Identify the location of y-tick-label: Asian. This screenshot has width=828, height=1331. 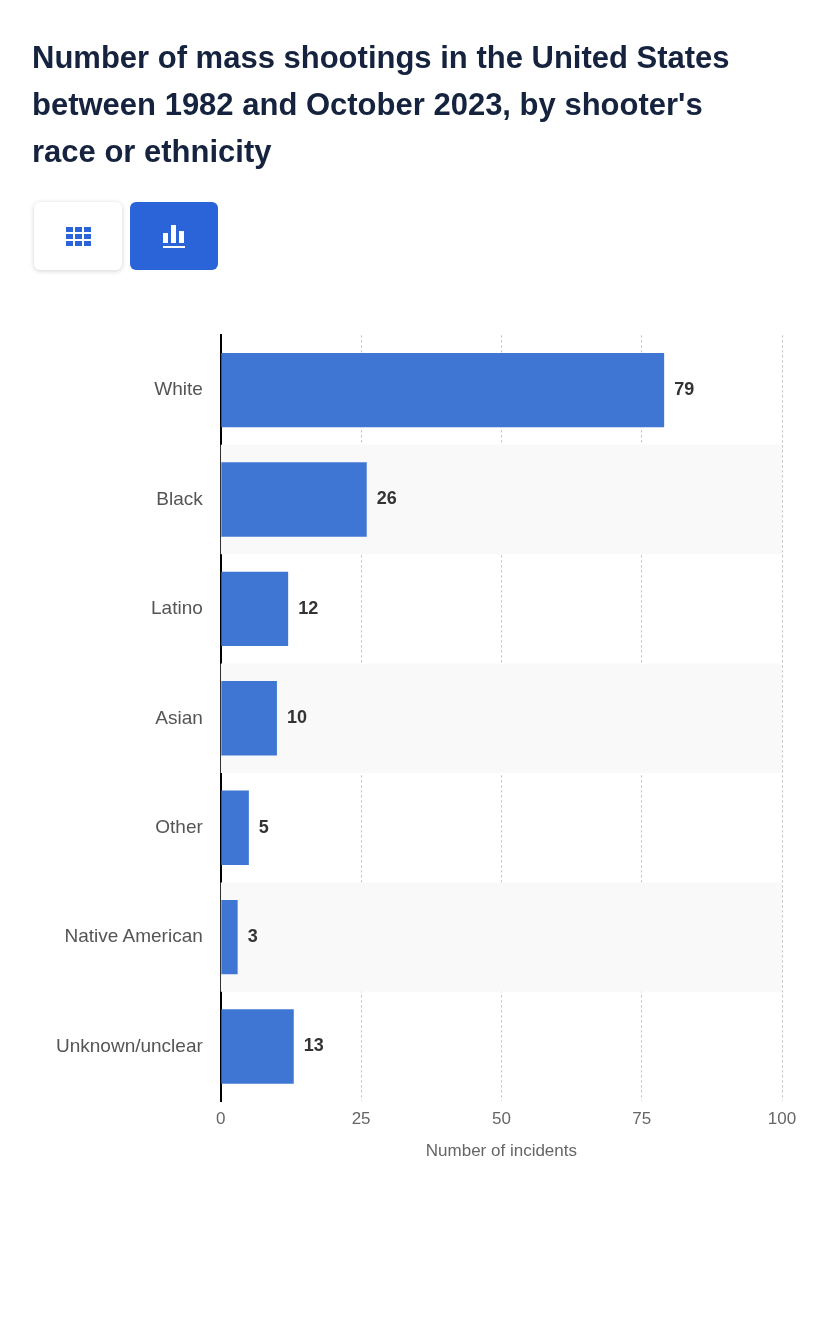
(179, 717).